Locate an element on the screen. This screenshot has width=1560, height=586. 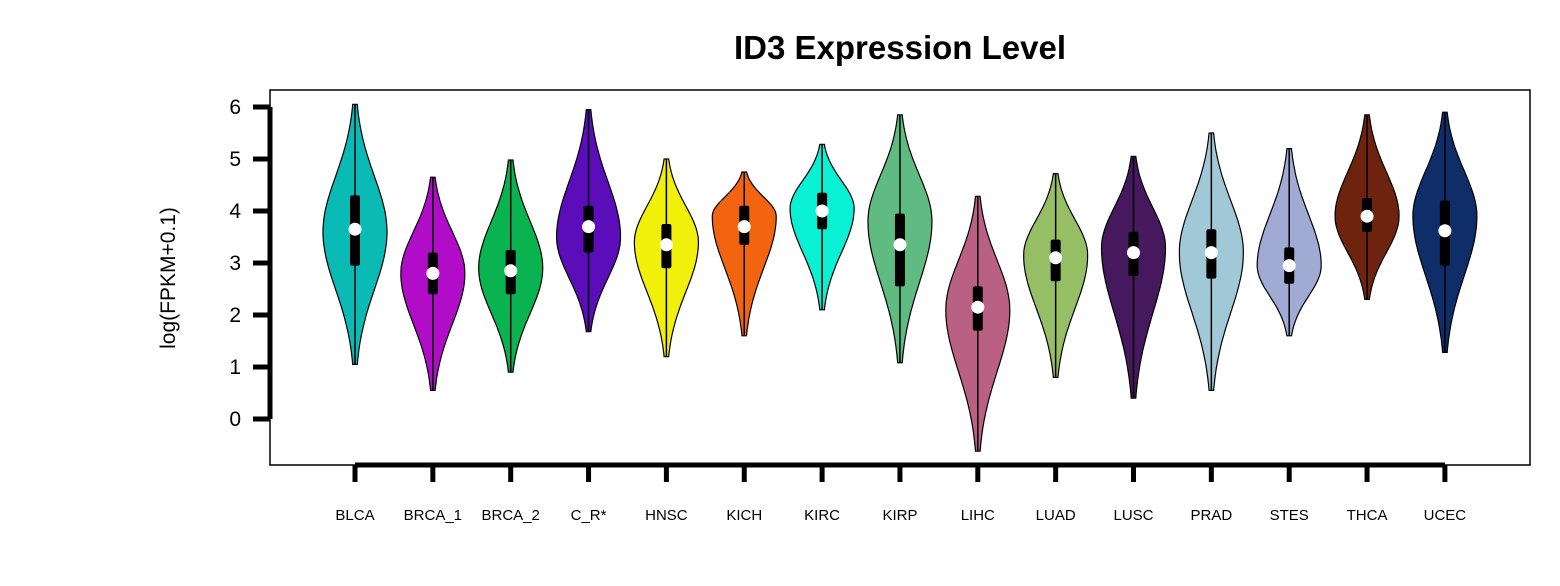
x-tick-label: BRCA_2 is located at coordinates (511, 515).